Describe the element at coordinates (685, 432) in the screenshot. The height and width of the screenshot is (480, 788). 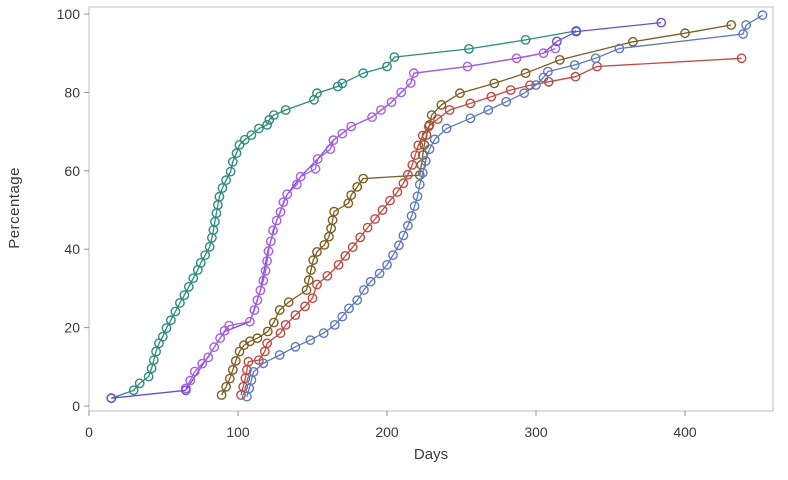
I see `x-tick-label: 400` at that location.